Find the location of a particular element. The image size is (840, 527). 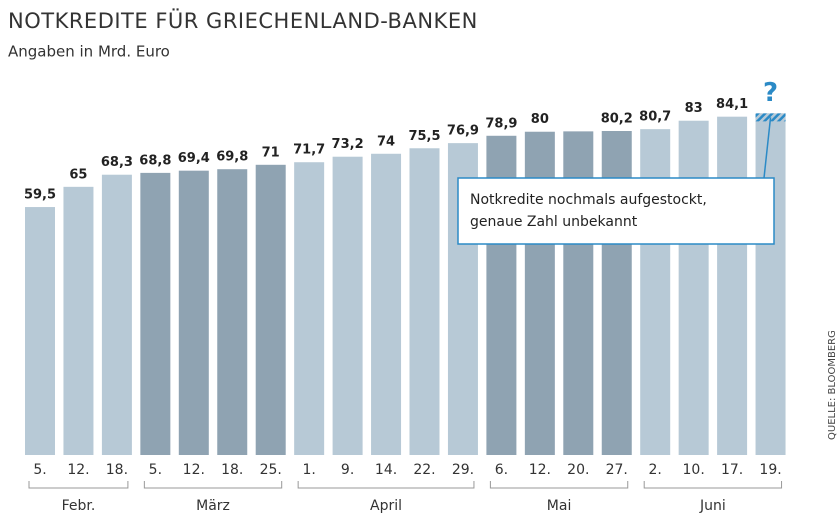

value-label: 65 is located at coordinates (78, 174).